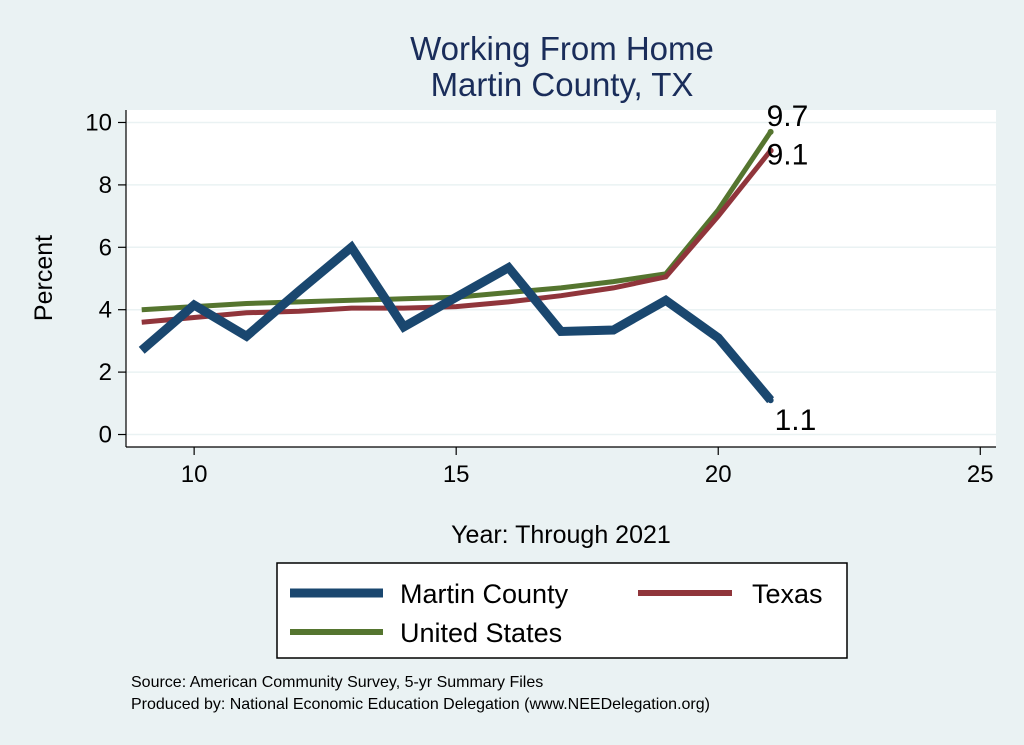 This screenshot has height=745, width=1024. I want to click on series-line-martin-county, so click(456, 322).